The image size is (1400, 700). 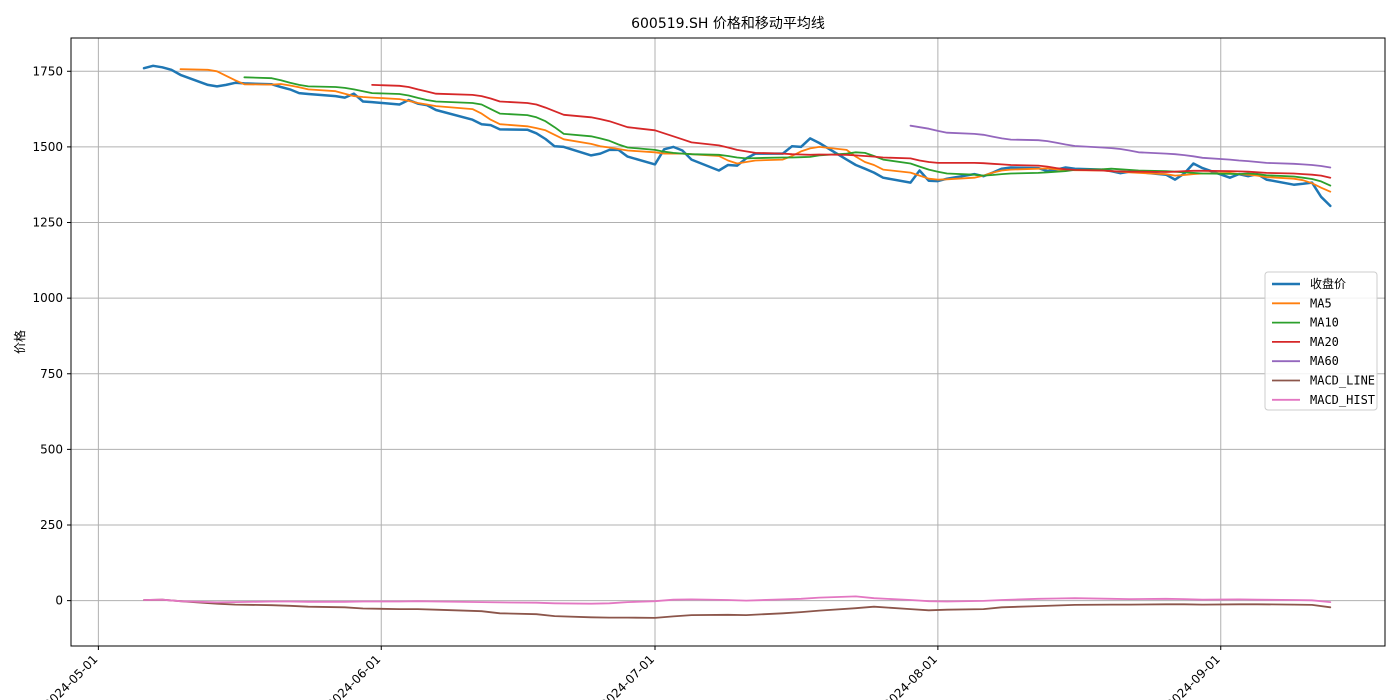 I want to click on chart-title: 600519.SH 价格和移动平均线, so click(x=728, y=24).